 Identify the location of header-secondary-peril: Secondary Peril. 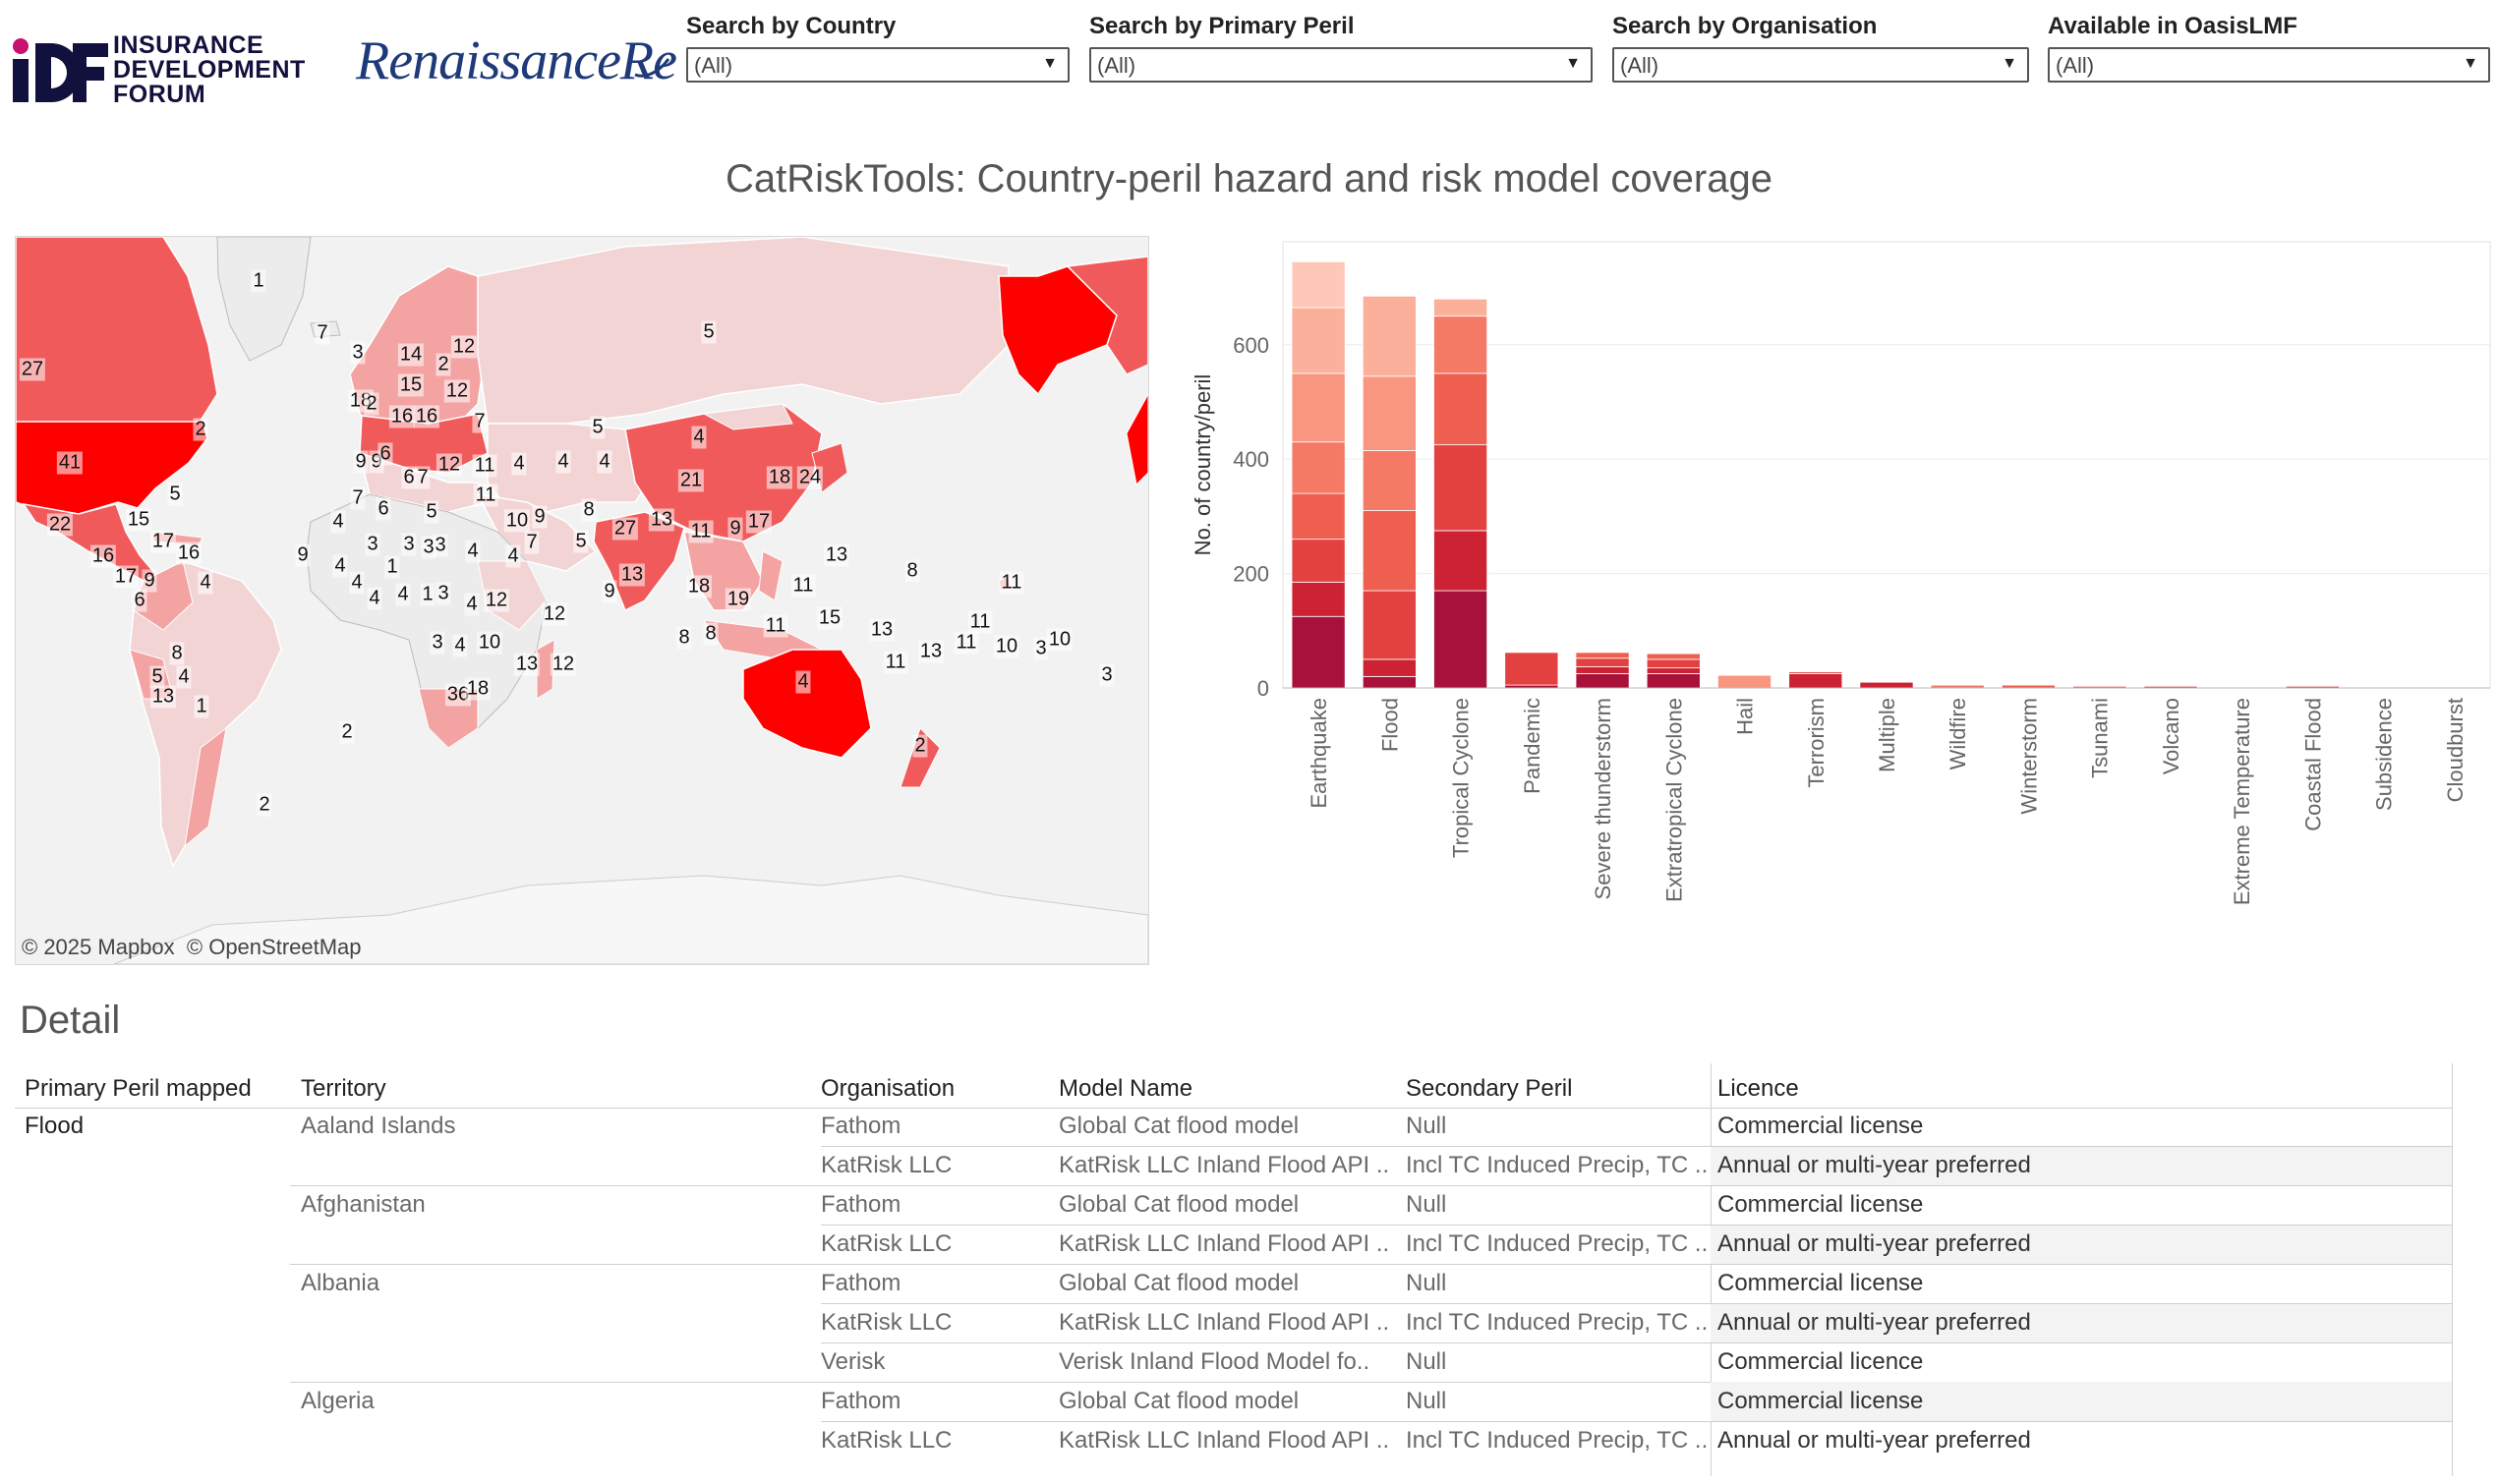
(1489, 1088).